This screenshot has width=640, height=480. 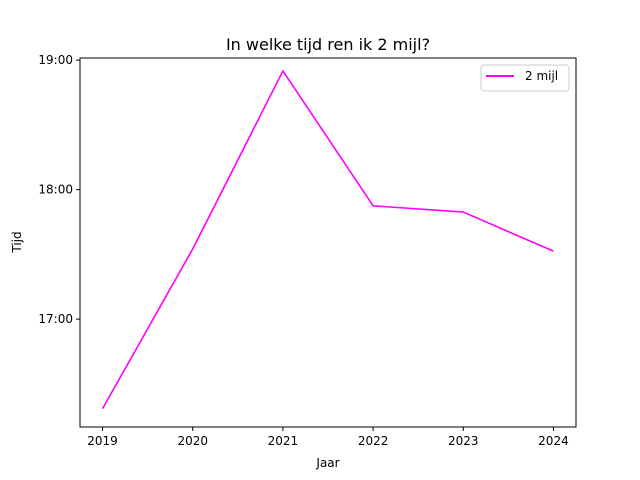 I want to click on x-tick-label: 2024, so click(x=553, y=441).